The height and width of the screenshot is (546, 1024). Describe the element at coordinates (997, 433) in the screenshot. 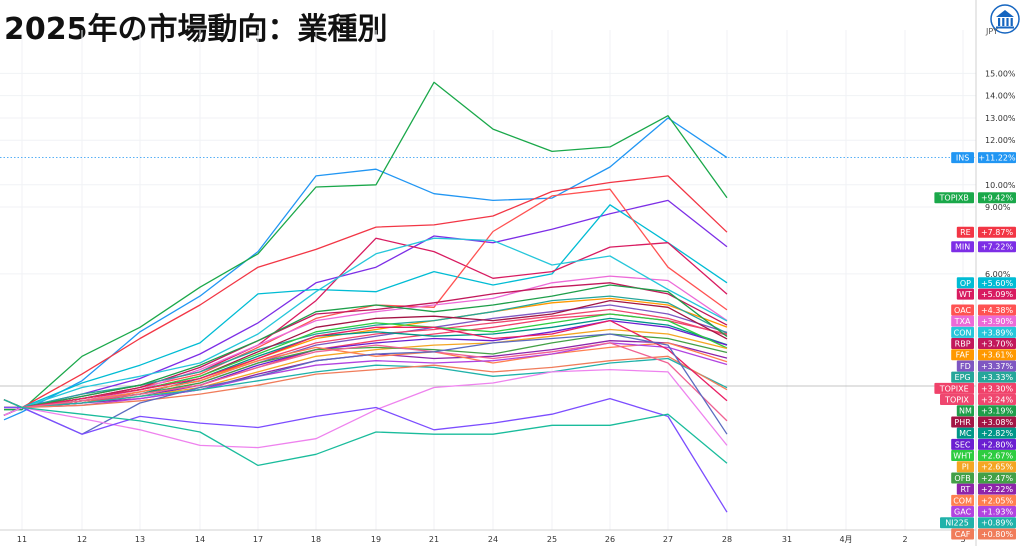

I see `series-value-label: +2.82%` at that location.